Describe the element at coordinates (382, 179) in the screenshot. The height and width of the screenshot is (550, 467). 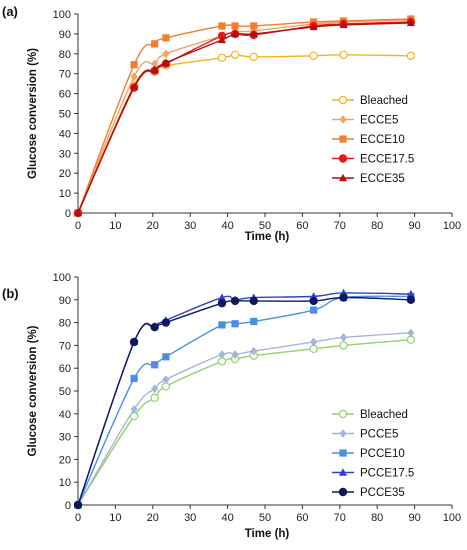
I see `legend-entry-label: ECCE35` at that location.